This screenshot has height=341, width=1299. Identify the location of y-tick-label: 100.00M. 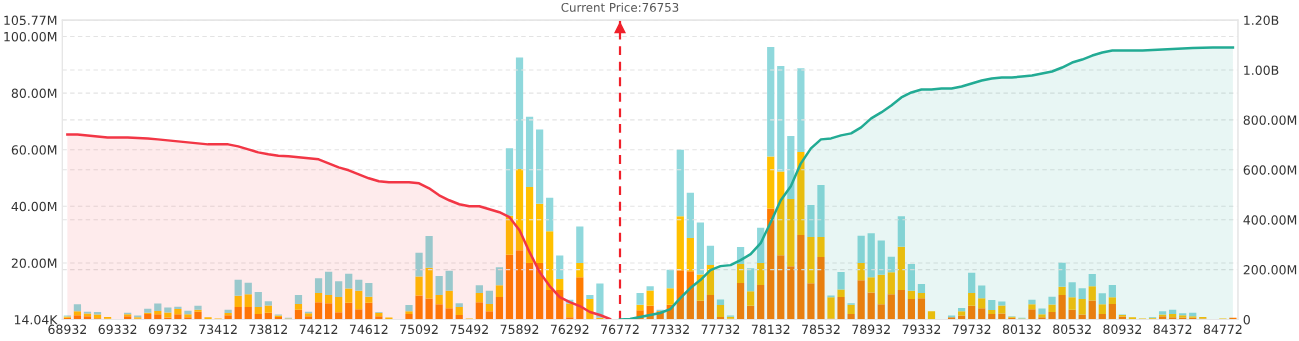
(30, 36).